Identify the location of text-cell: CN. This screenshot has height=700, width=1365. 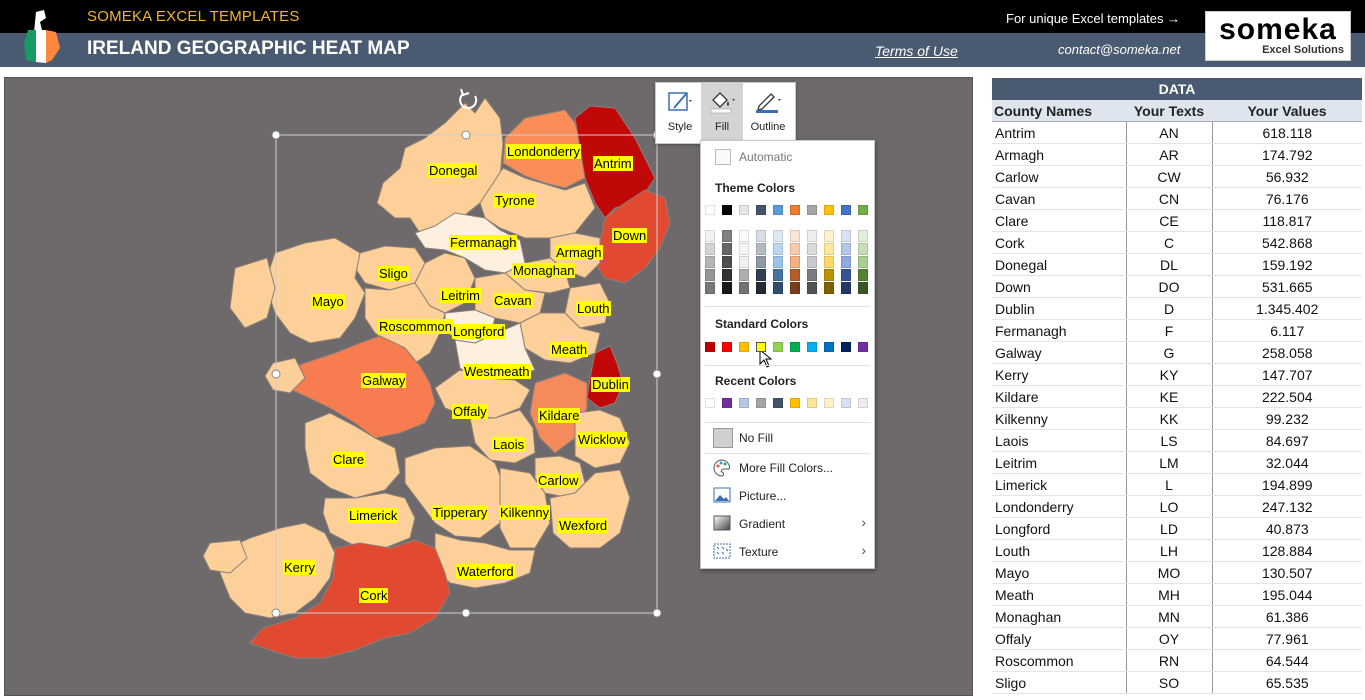
(1169, 198).